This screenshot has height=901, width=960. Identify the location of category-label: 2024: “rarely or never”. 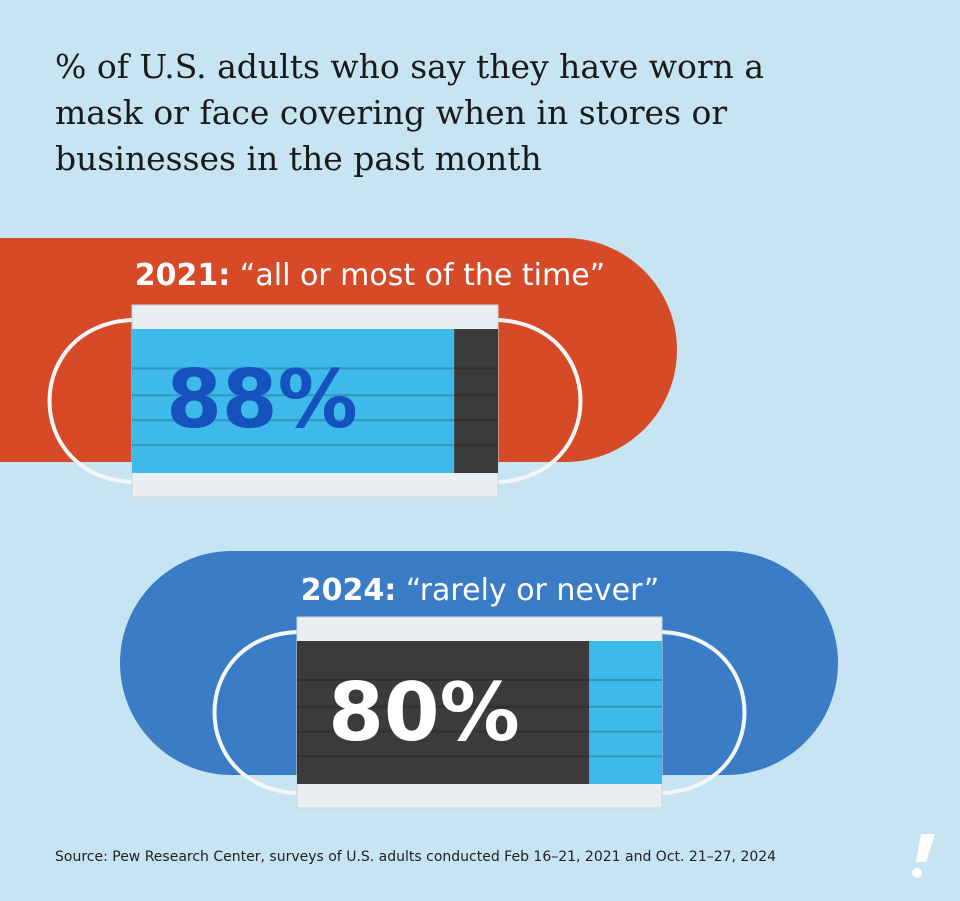
(480, 590).